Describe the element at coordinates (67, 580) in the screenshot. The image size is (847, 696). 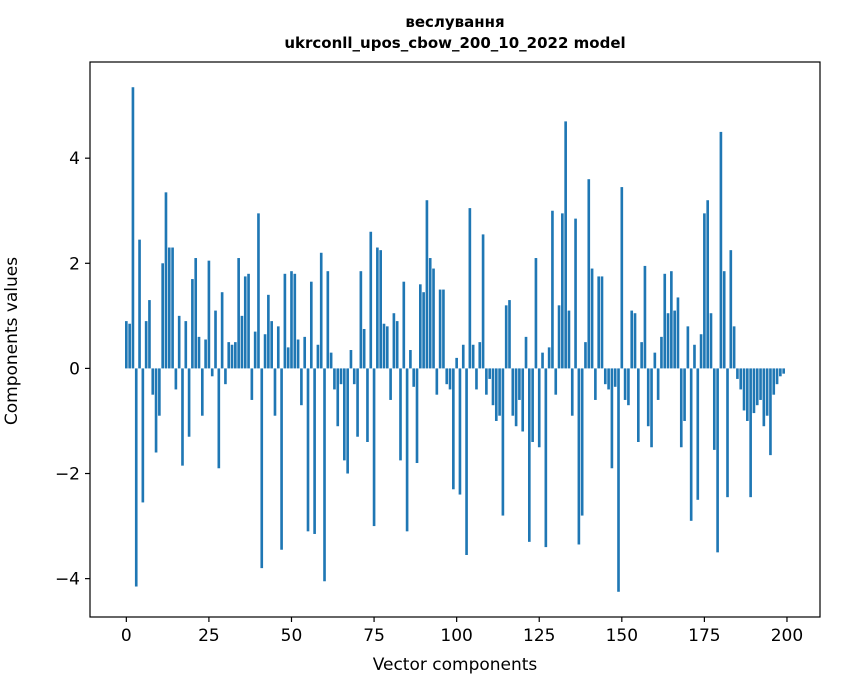
I see `y-tick-label: −4` at that location.